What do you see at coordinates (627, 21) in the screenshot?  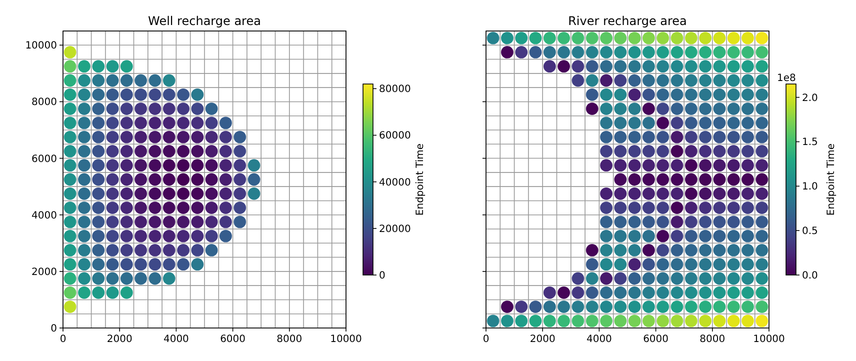 I see `chart-title: River recharge area` at bounding box center [627, 21].